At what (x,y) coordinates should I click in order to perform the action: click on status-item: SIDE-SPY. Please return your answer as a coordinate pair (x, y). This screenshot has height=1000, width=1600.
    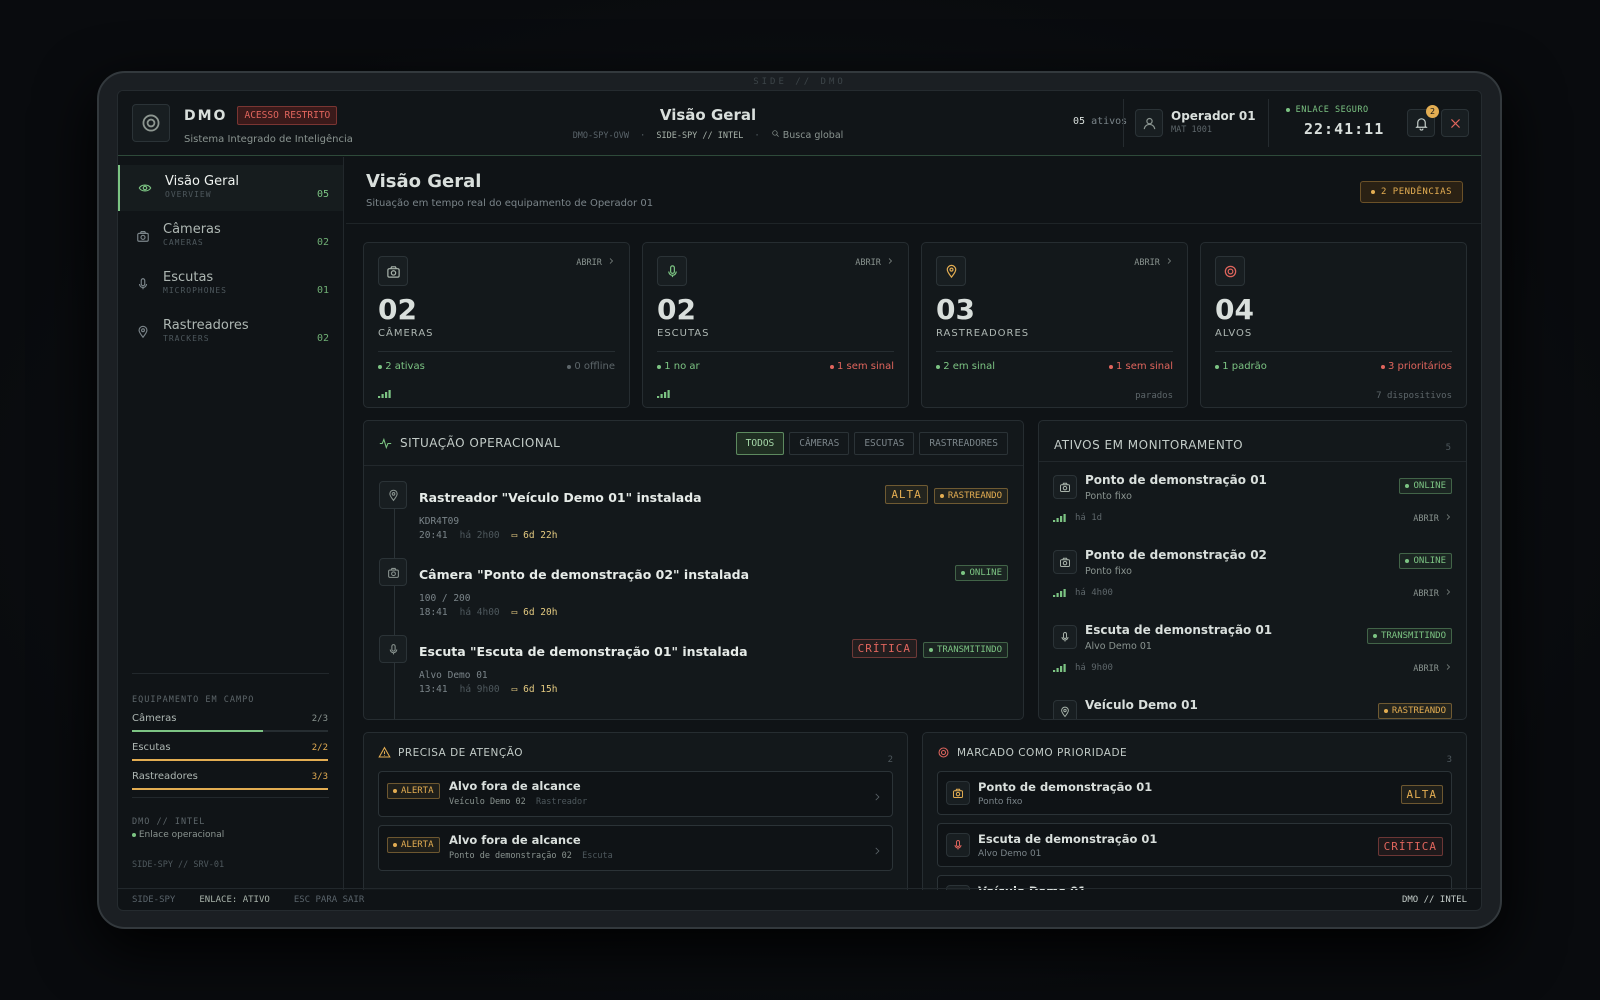
    Looking at the image, I should click on (154, 899).